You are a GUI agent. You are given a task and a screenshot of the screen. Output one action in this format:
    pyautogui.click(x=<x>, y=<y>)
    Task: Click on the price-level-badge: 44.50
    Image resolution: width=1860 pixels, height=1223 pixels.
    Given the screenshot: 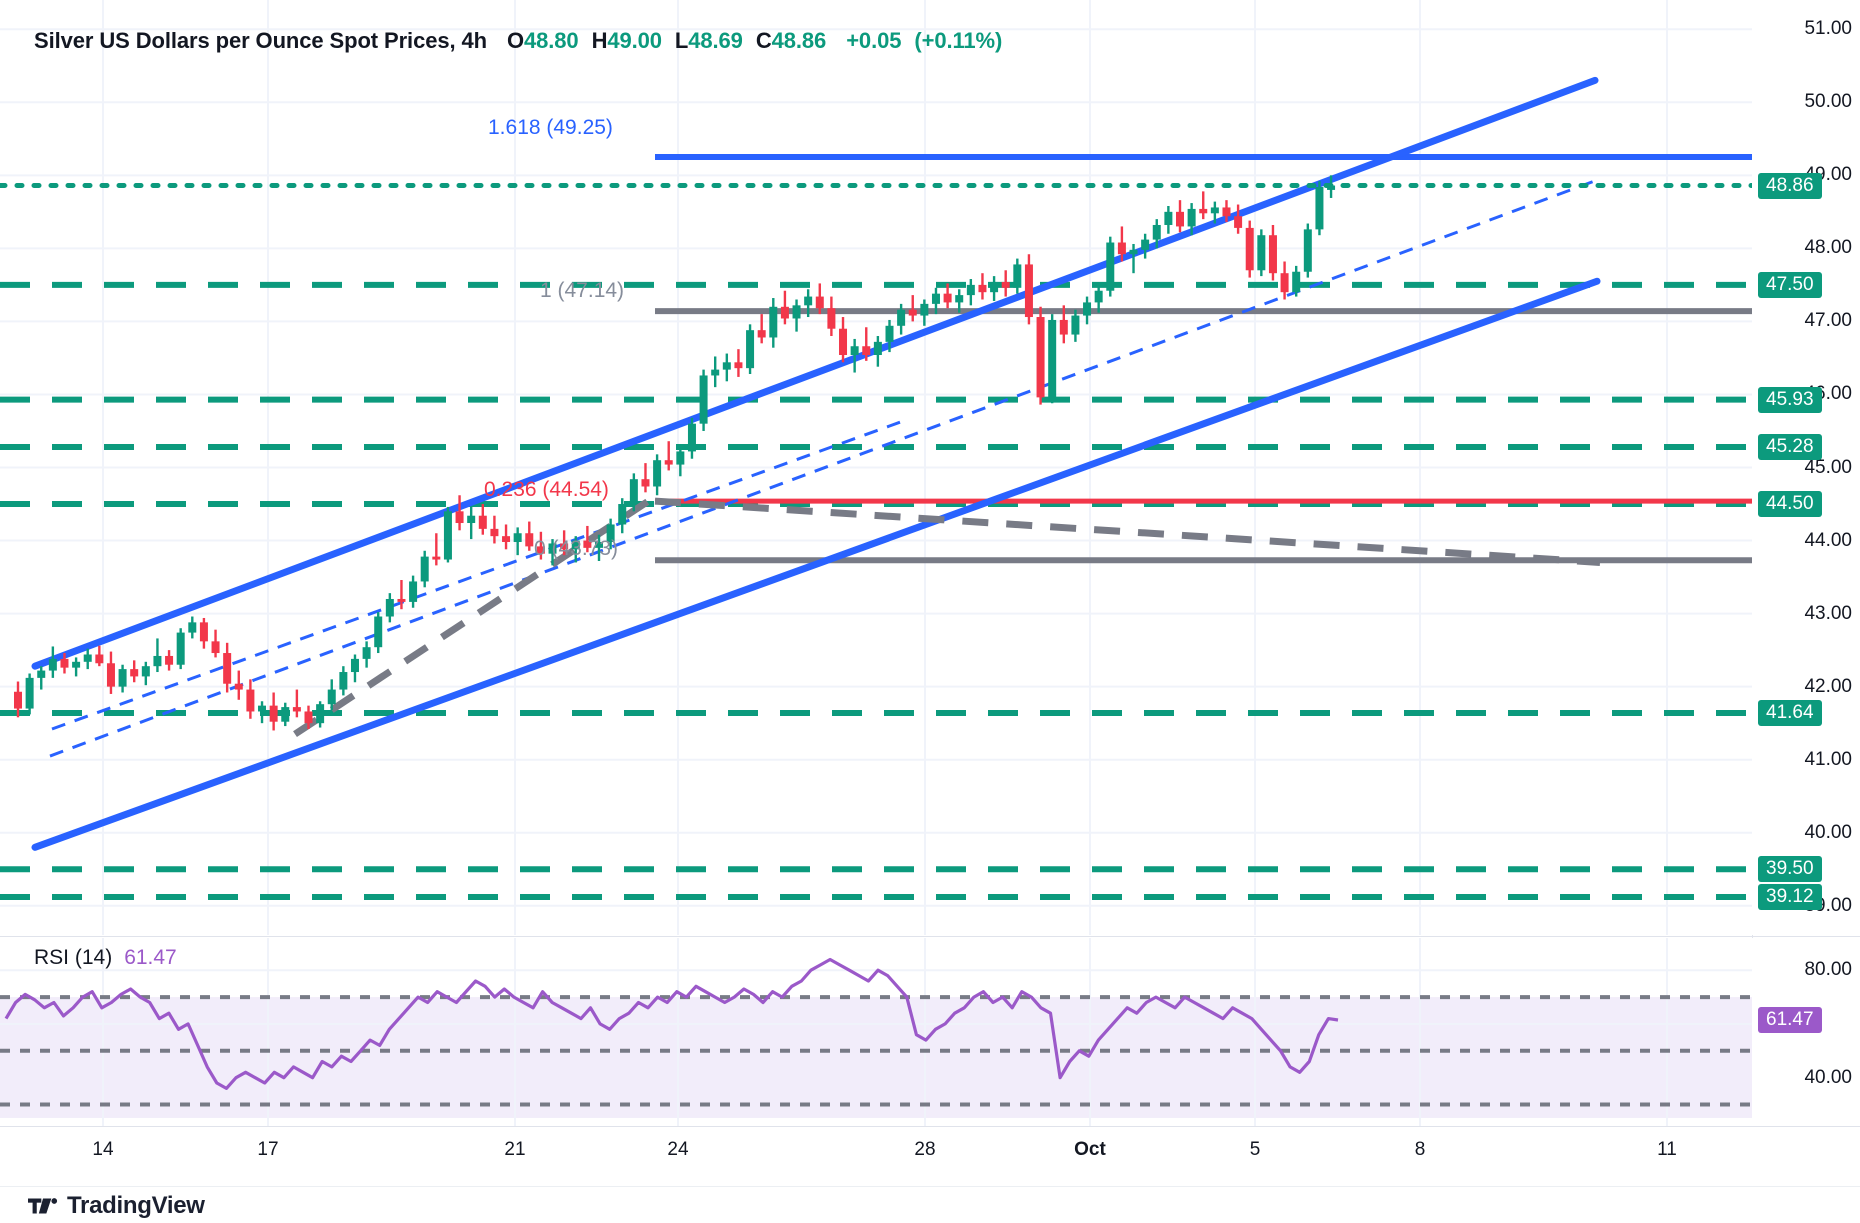 What is the action you would take?
    pyautogui.click(x=1790, y=504)
    